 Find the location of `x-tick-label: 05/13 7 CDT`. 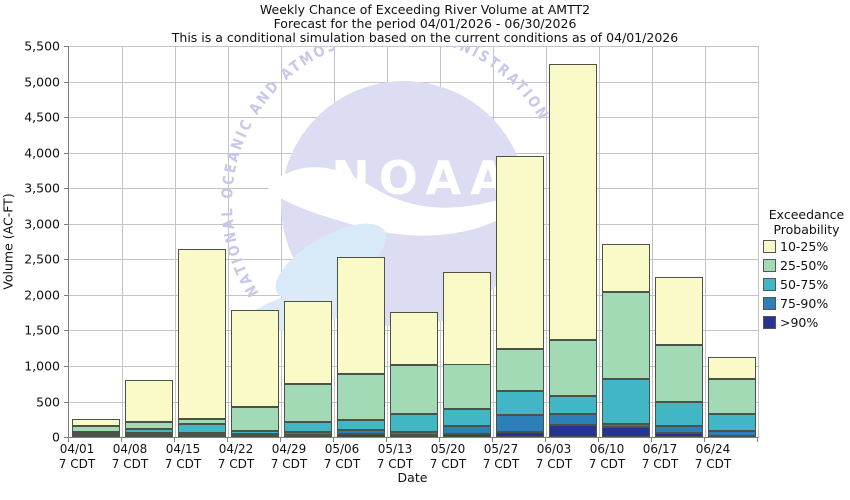

x-tick-label: 05/13 7 CDT is located at coordinates (395, 457).